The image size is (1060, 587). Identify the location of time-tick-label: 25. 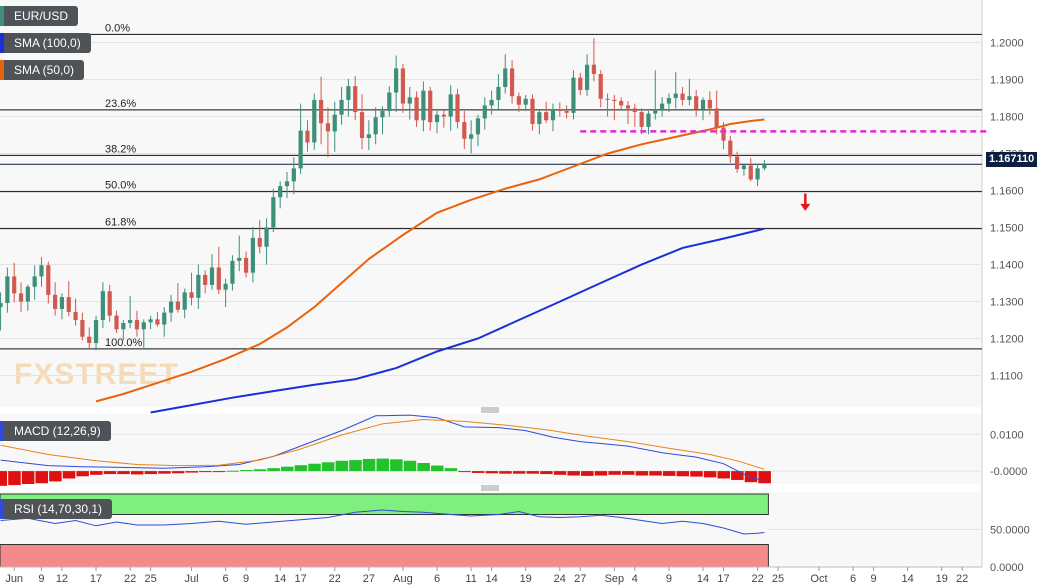
(150, 579).